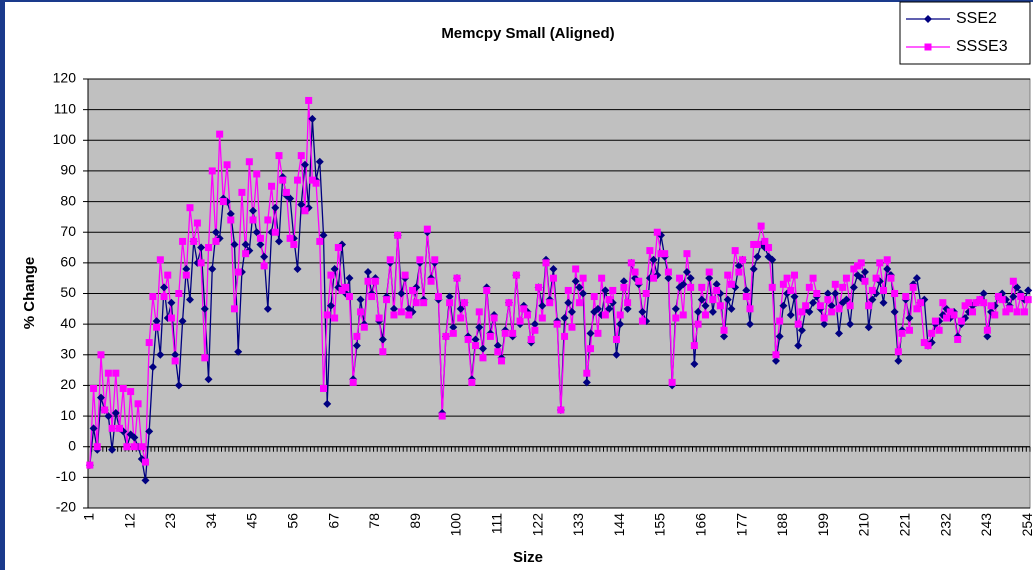 The height and width of the screenshot is (570, 1033). What do you see at coordinates (782, 525) in the screenshot?
I see `x-tick-label: 188` at bounding box center [782, 525].